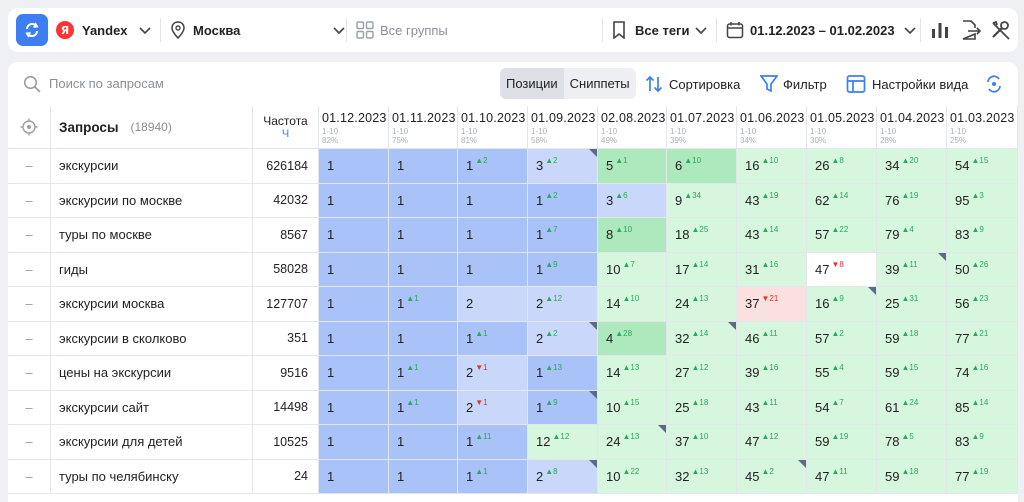 The image size is (1024, 502). Describe the element at coordinates (152, 407) in the screenshot. I see `query-cell: экскурсии сайт` at that location.